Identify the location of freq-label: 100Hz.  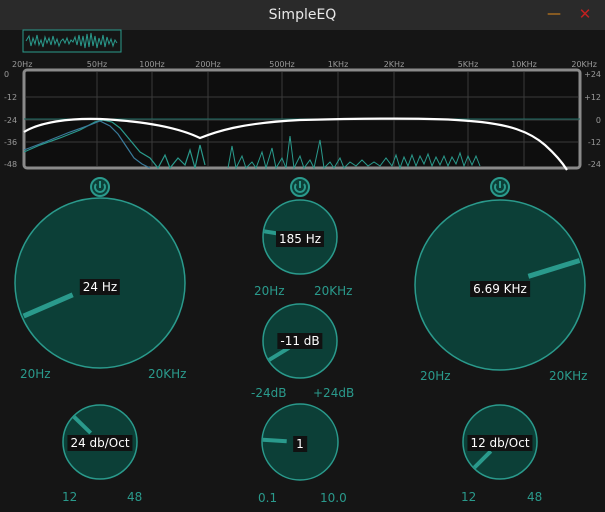
(151, 64).